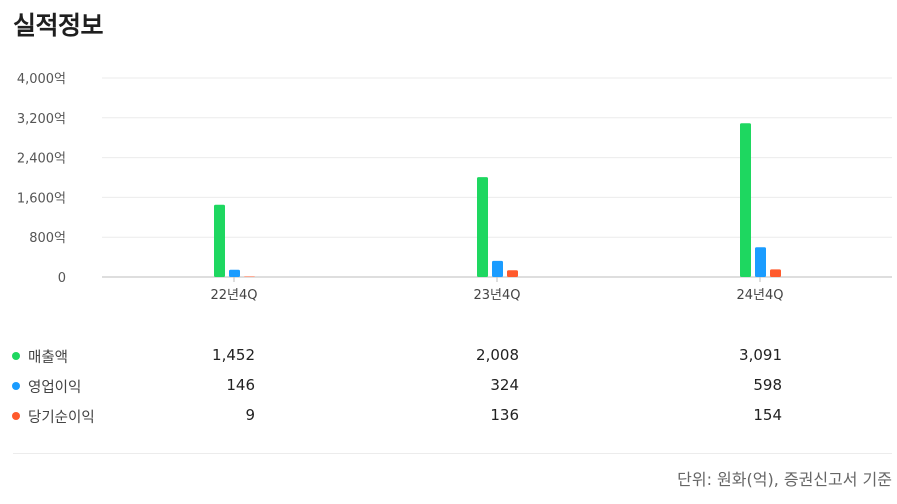 The width and height of the screenshot is (897, 504). I want to click on net-dot-icon, so click(16, 416).